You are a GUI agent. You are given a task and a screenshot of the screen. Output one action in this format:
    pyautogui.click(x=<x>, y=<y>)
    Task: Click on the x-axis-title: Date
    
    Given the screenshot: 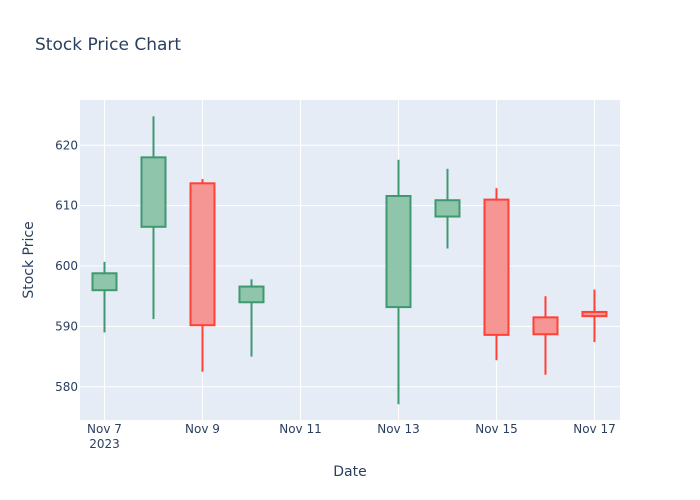 What is the action you would take?
    pyautogui.click(x=349, y=472)
    